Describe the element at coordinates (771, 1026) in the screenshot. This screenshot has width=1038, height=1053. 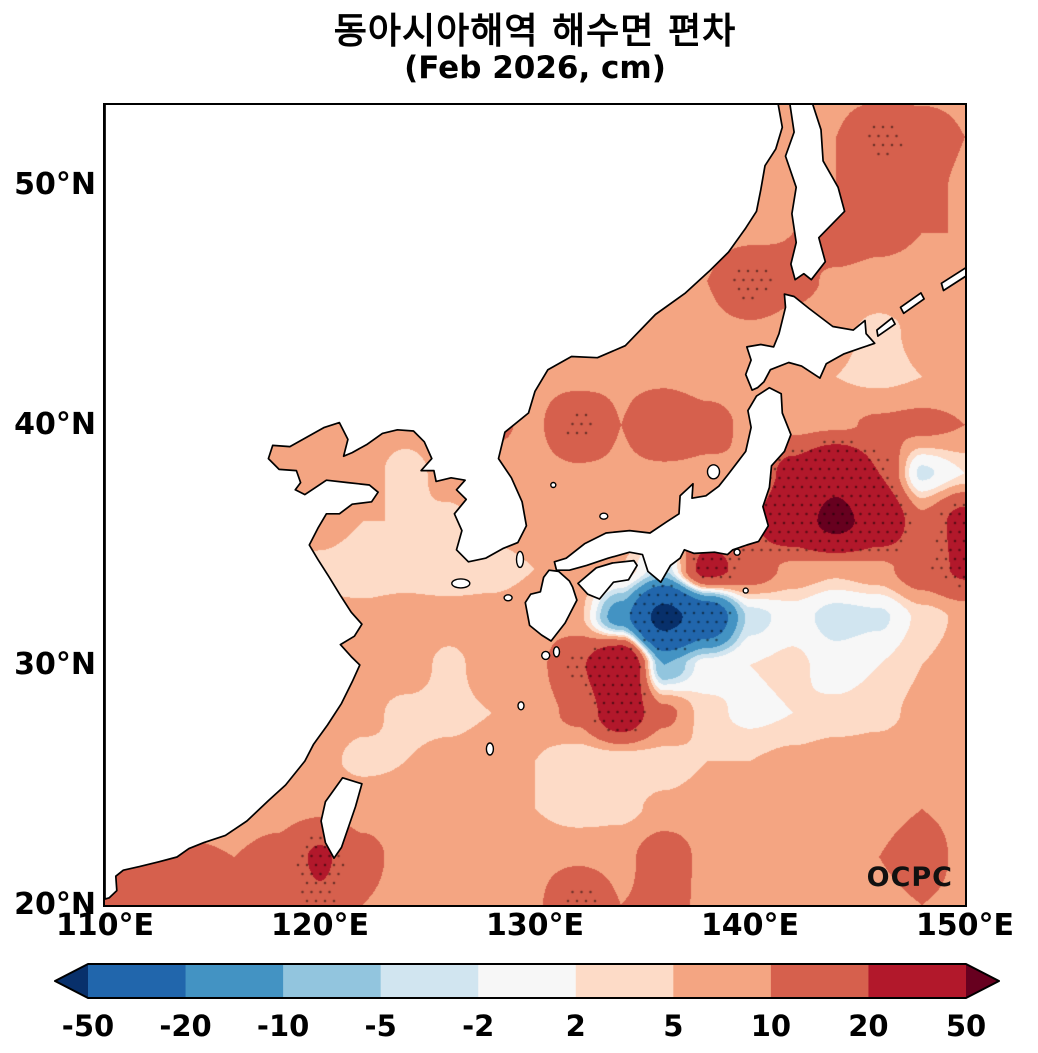
I see `colorbar-tick-label: 10` at that location.